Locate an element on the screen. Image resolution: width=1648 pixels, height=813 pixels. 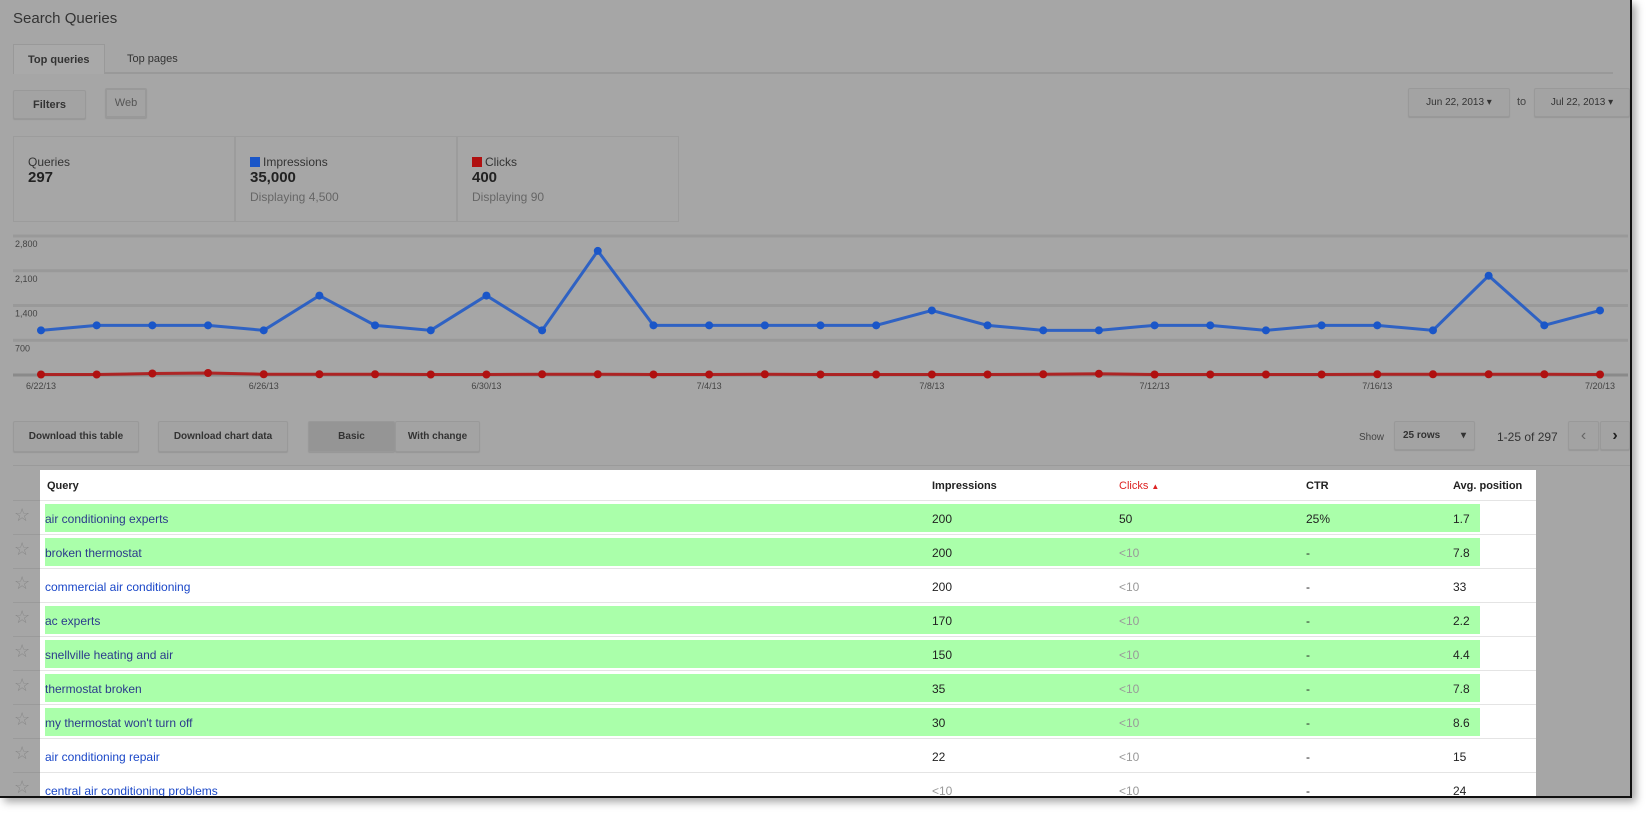
basic-view-button: Basic is located at coordinates (351, 436).